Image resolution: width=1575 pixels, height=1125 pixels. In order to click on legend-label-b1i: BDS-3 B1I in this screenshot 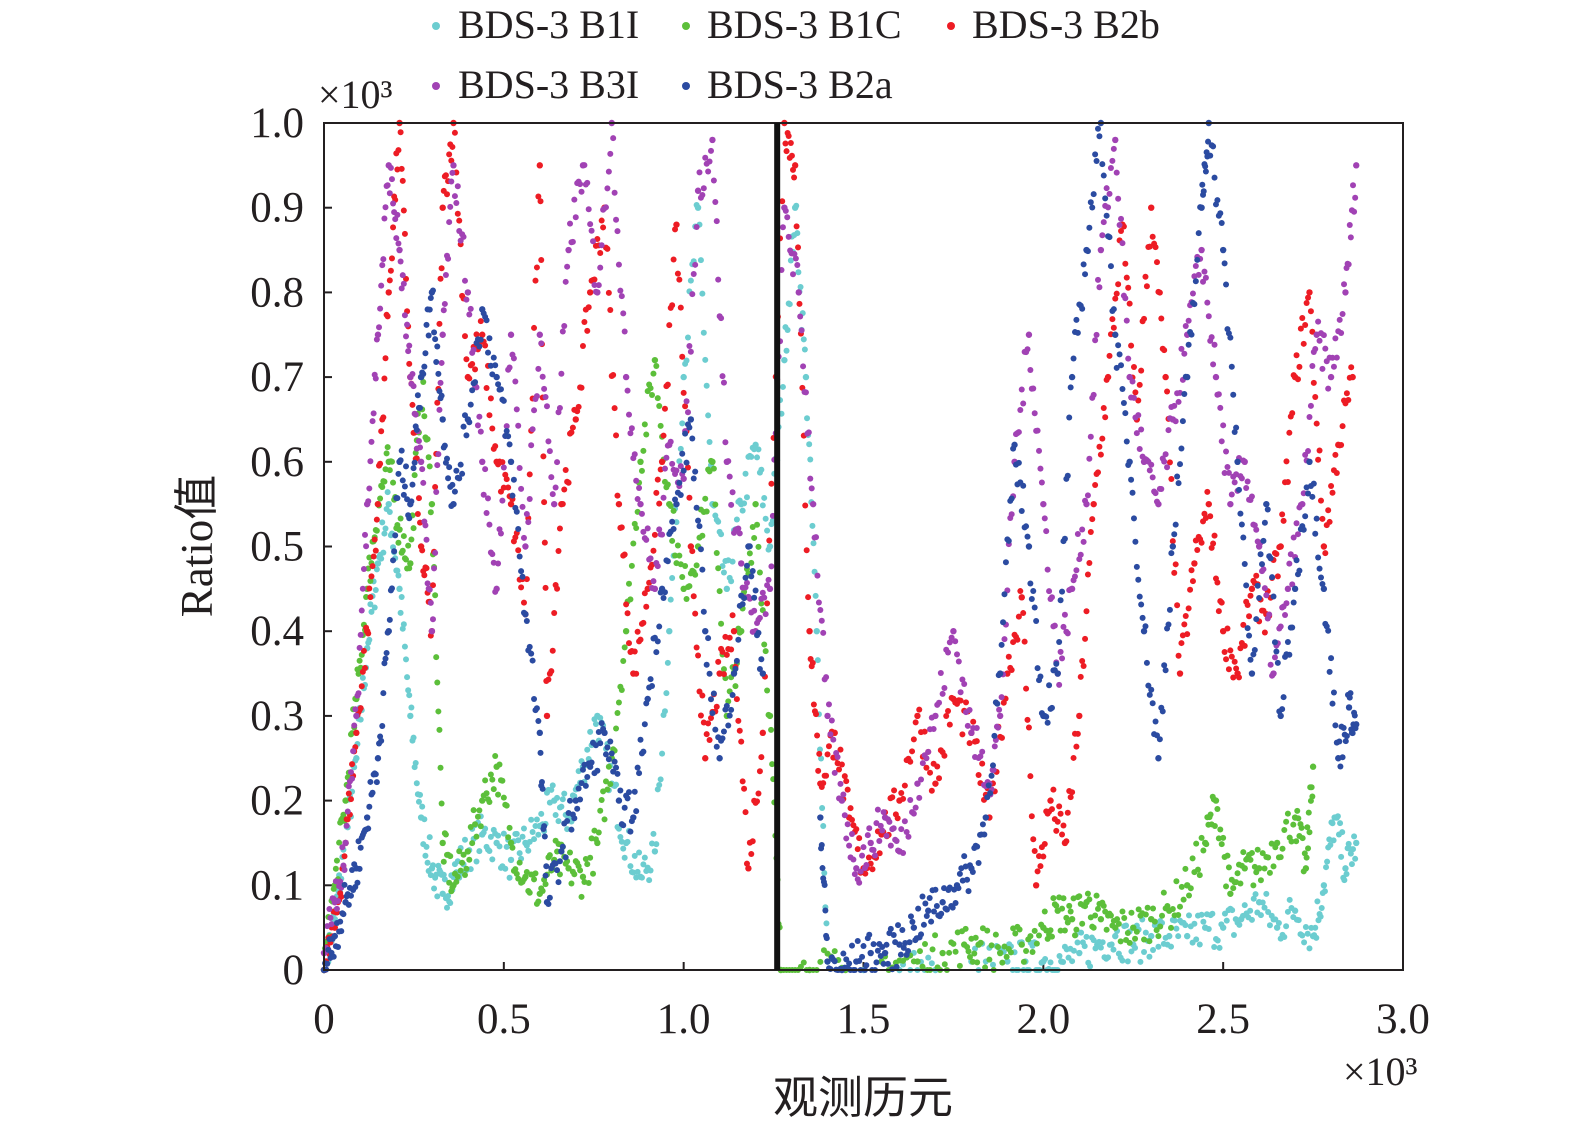, I will do `click(548, 24)`.